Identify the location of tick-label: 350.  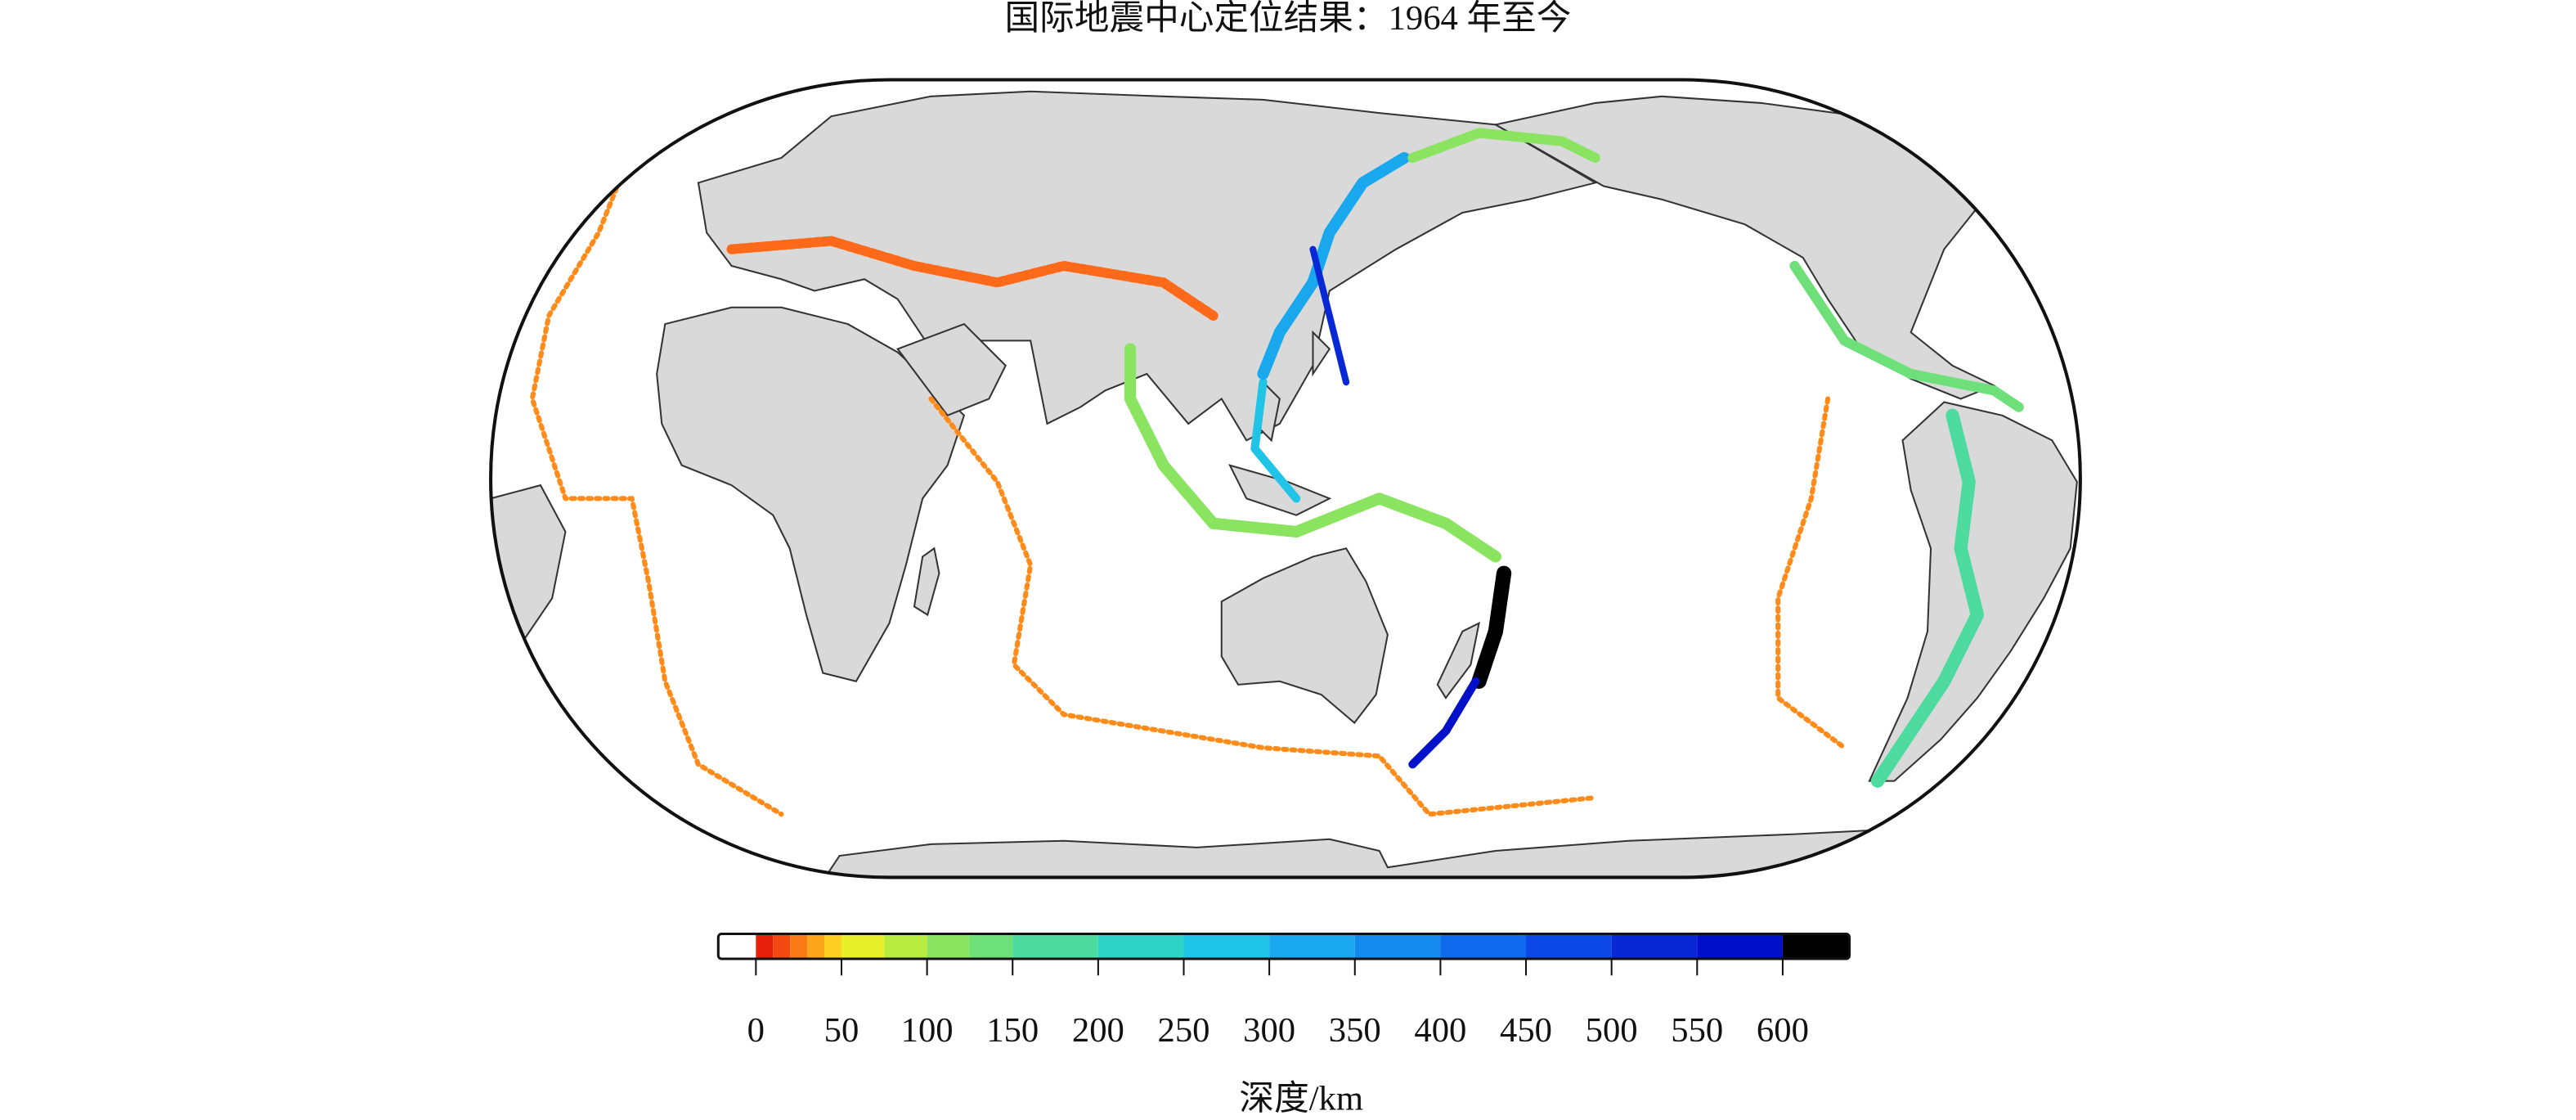
(1355, 1030).